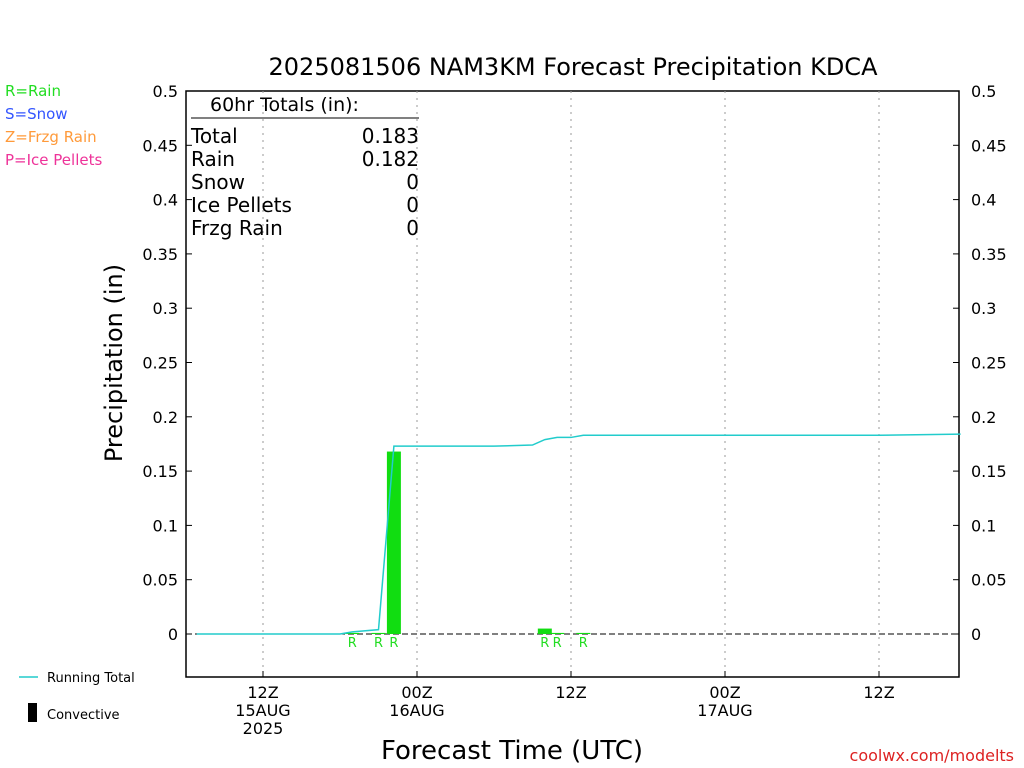 The height and width of the screenshot is (768, 1024). I want to click on y-tick-label-left: 0.2, so click(165, 417).